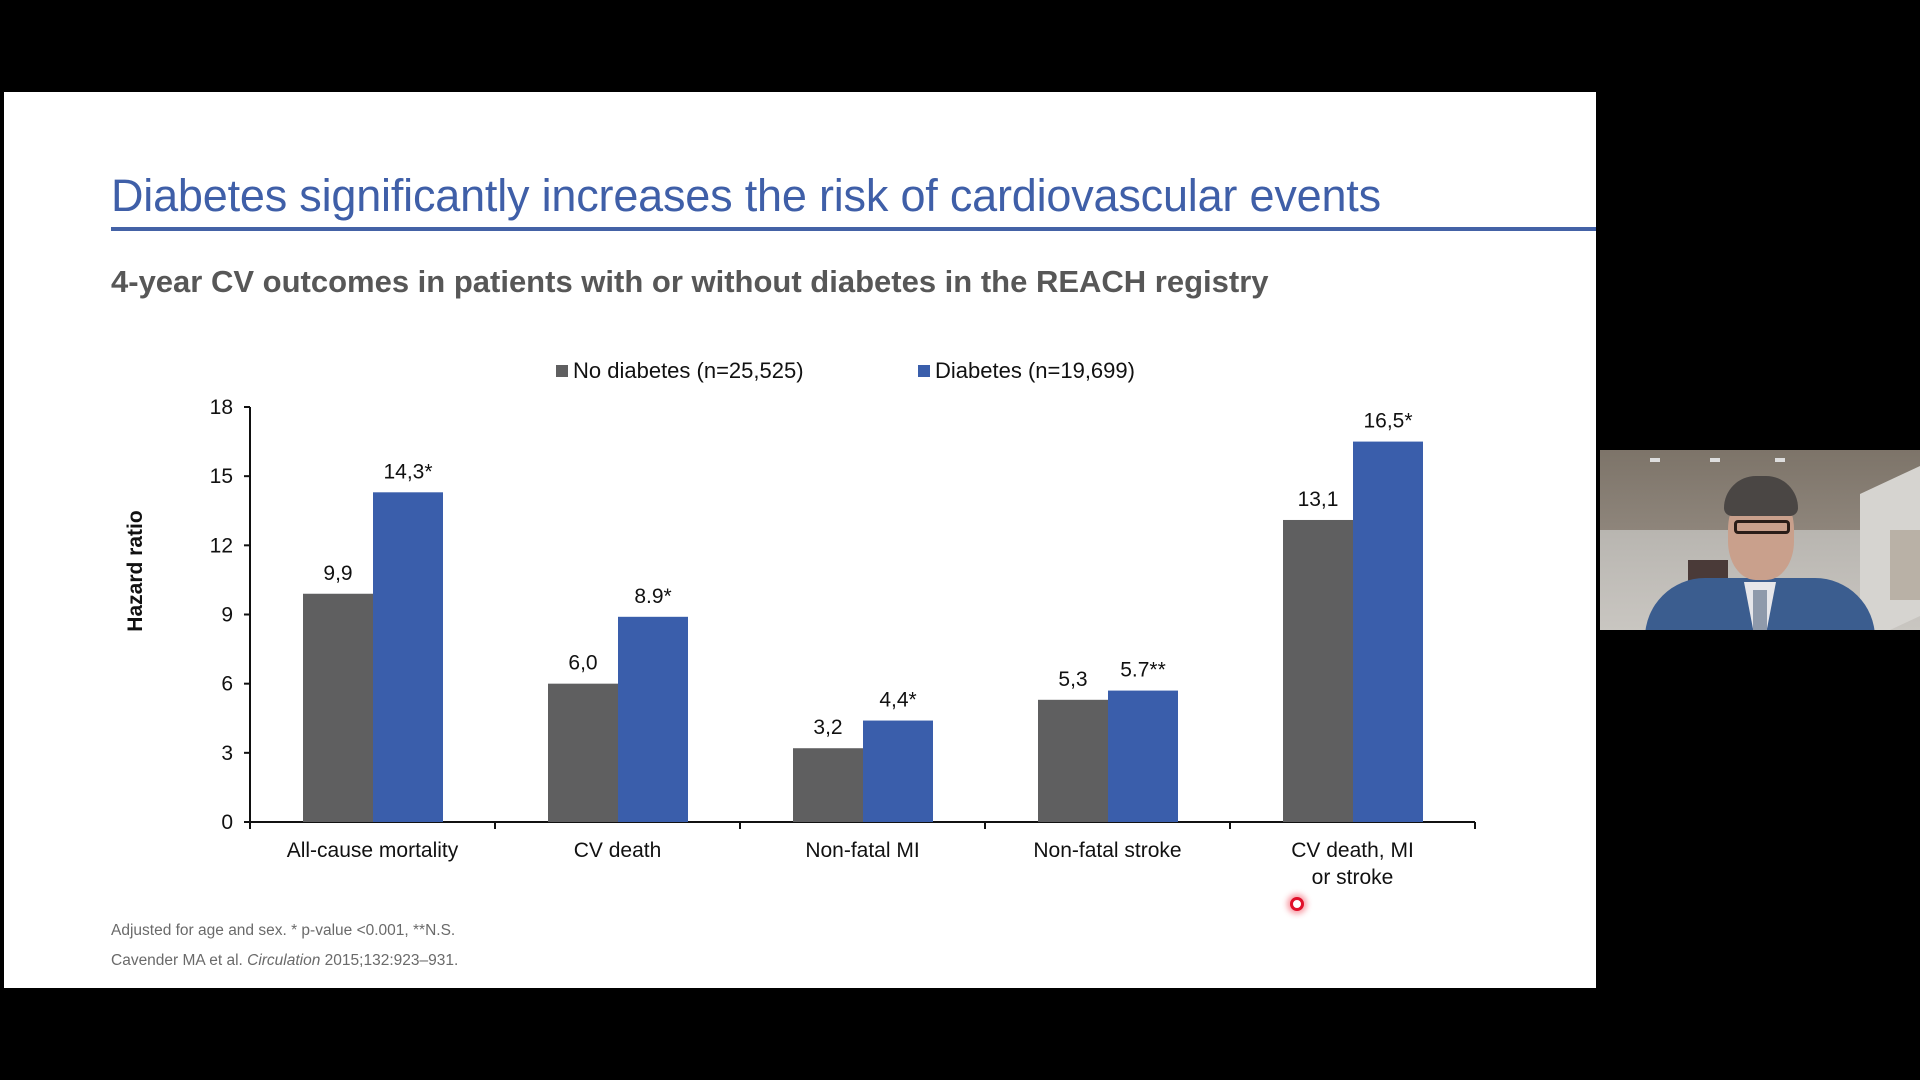 This screenshot has height=1080, width=1920. Describe the element at coordinates (135, 570) in the screenshot. I see `y-axis-label: Hazard ratio` at that location.